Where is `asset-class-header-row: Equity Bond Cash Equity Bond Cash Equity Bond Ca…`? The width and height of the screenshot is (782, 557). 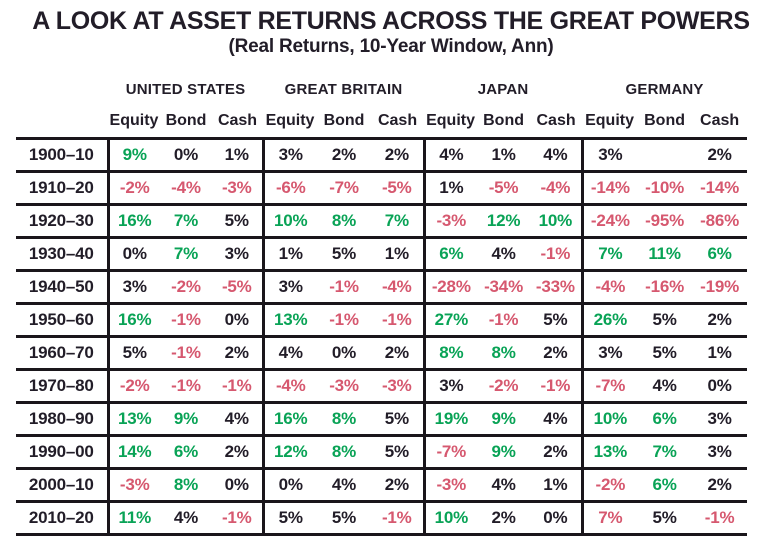
asset-class-header-row: Equity Bond Cash Equity Bond Cash Equity Bond Ca… is located at coordinates (381, 123).